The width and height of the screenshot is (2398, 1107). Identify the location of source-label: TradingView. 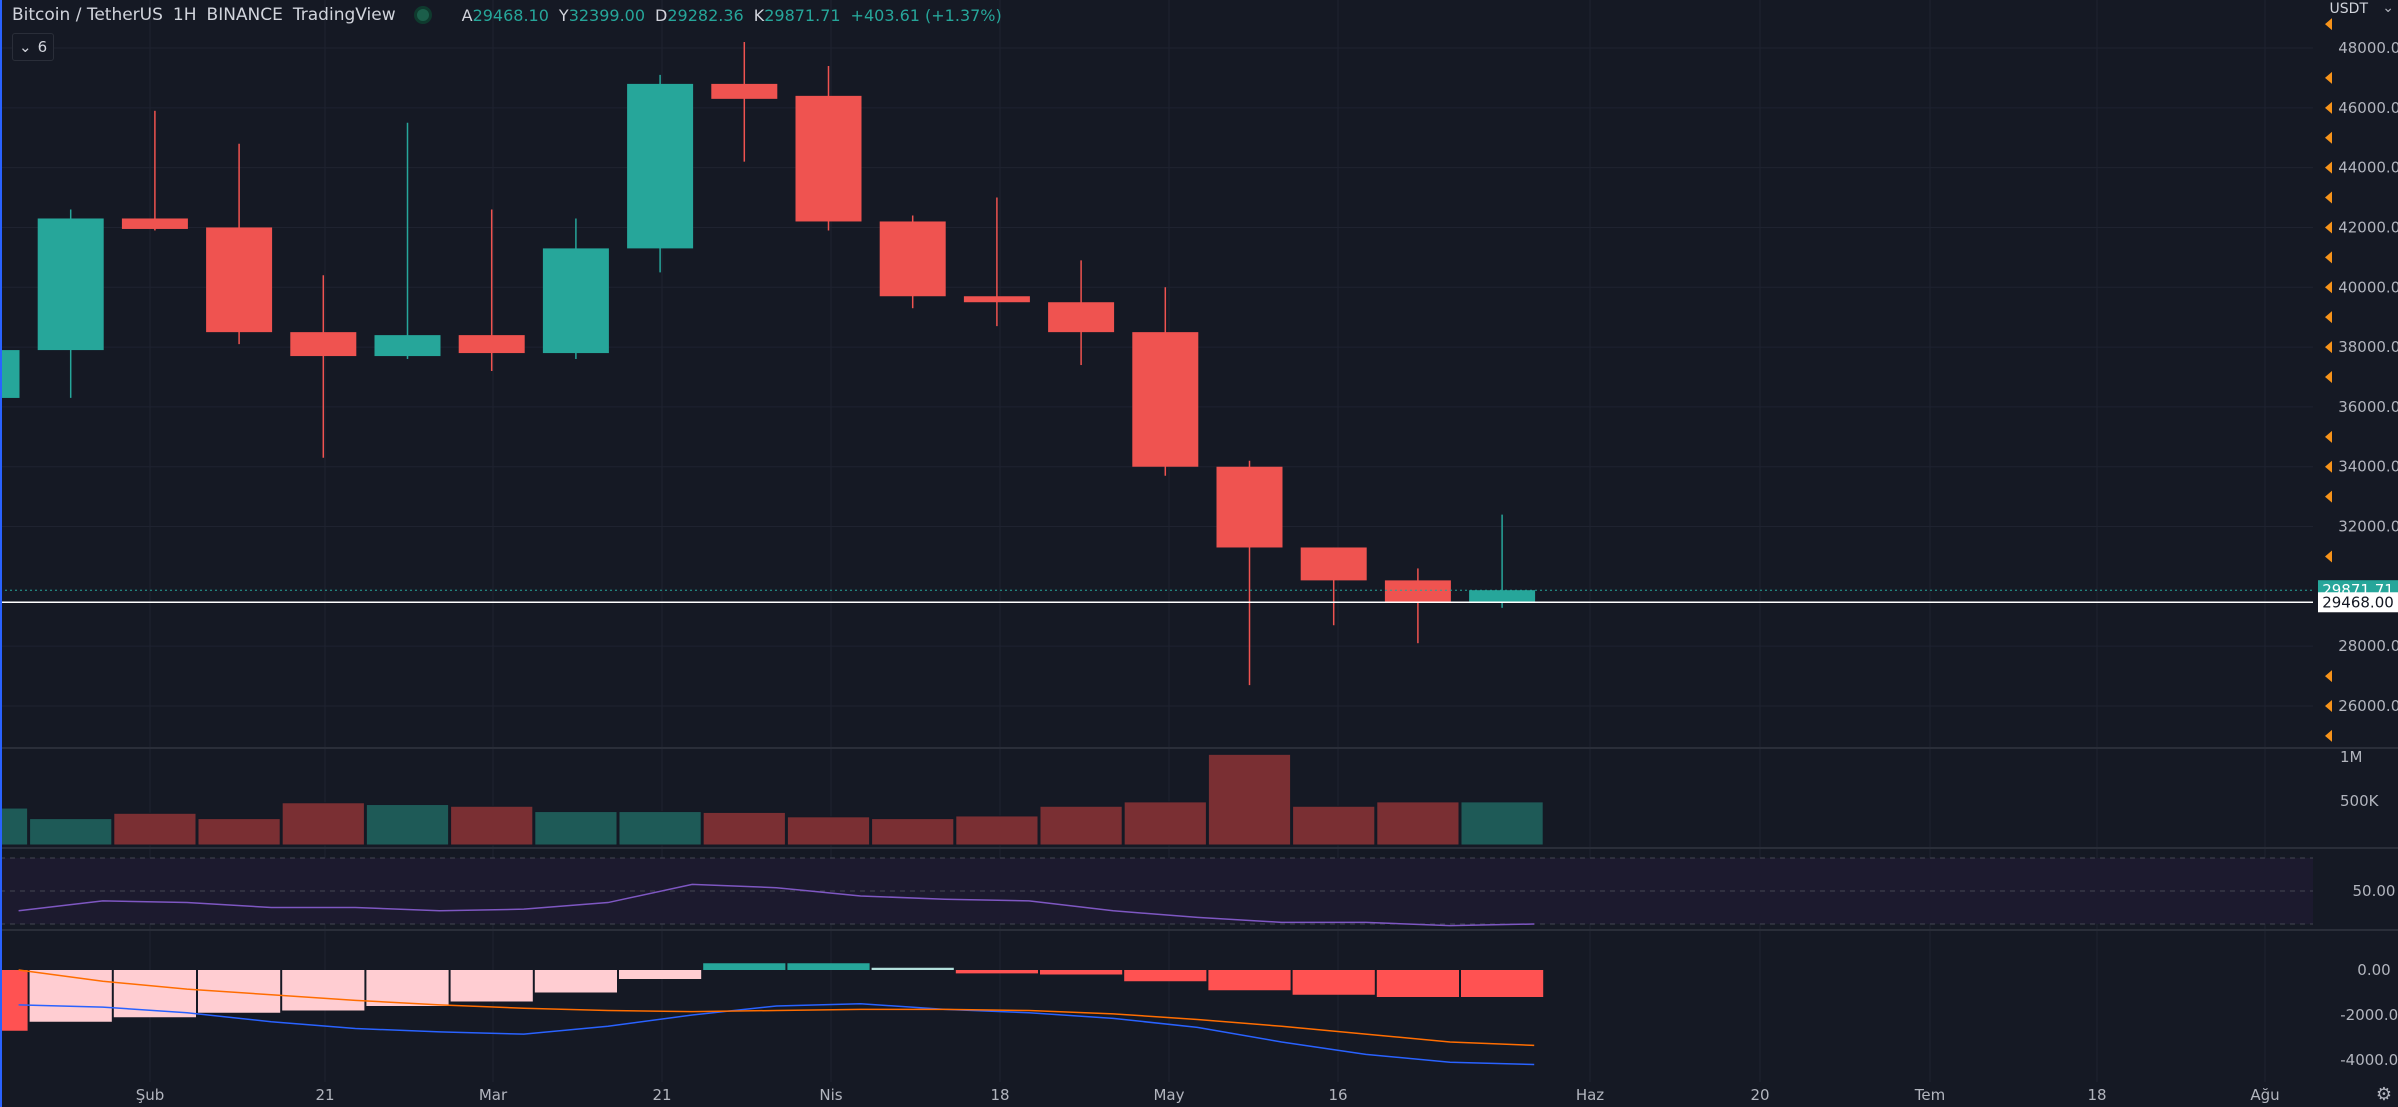
(344, 15).